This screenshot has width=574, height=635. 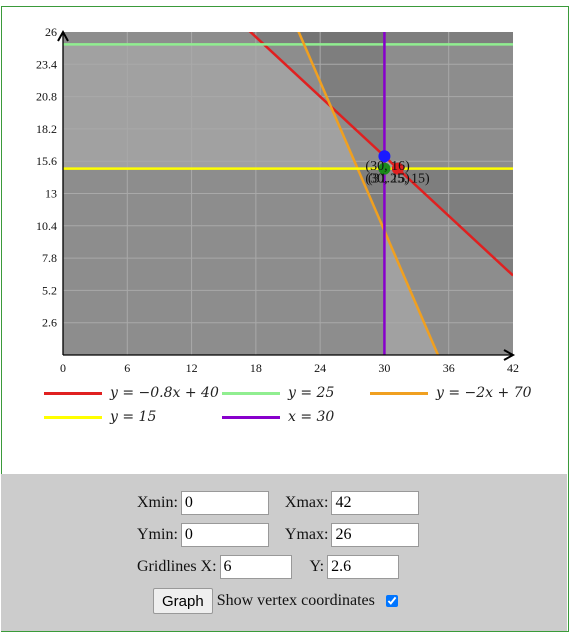 I want to click on xmin-input, so click(x=224, y=503).